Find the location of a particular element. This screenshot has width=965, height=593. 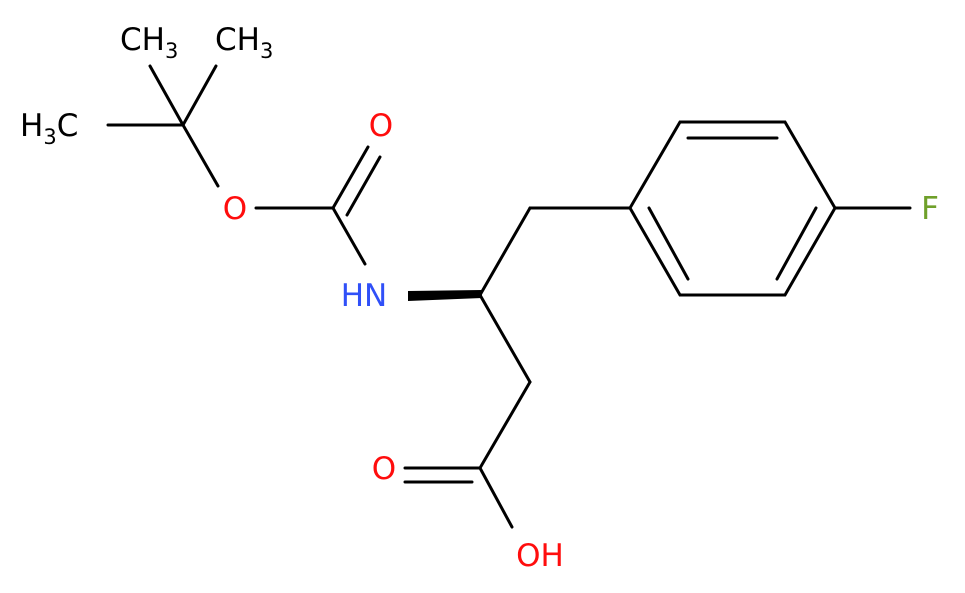

atom-text: C is located at coordinates (68, 126).